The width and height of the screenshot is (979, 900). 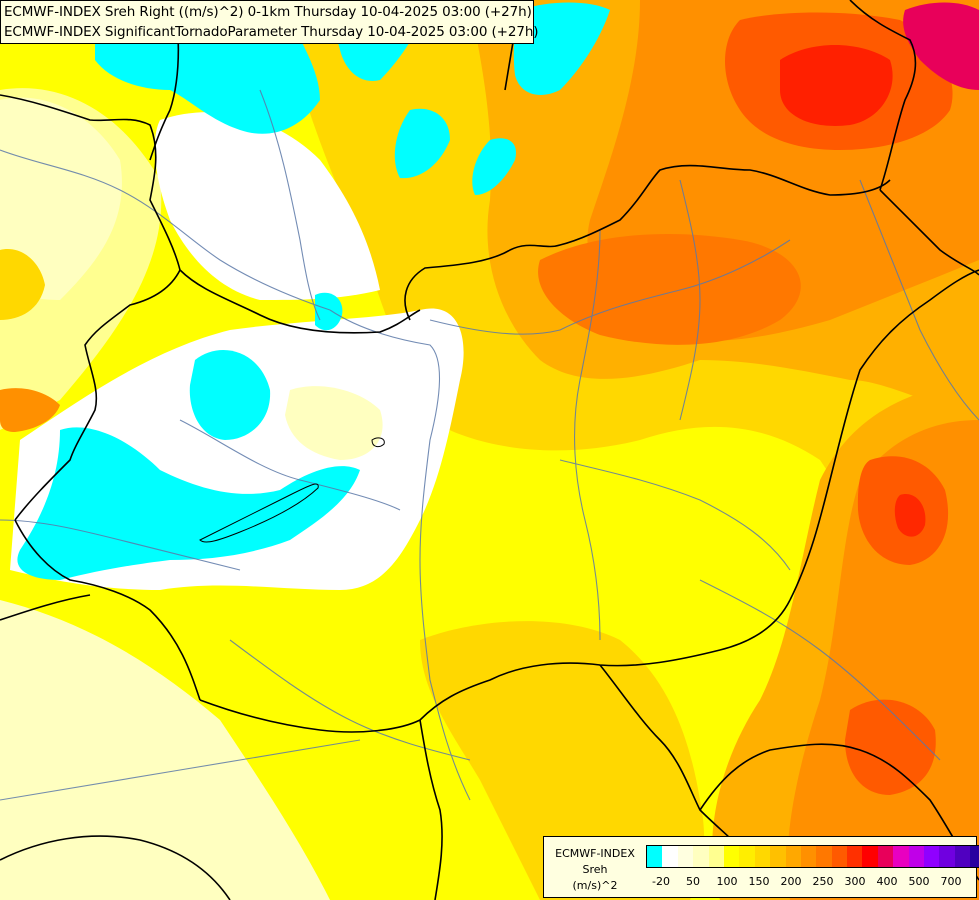 What do you see at coordinates (759, 881) in the screenshot?
I see `legend-tick-label: 150` at bounding box center [759, 881].